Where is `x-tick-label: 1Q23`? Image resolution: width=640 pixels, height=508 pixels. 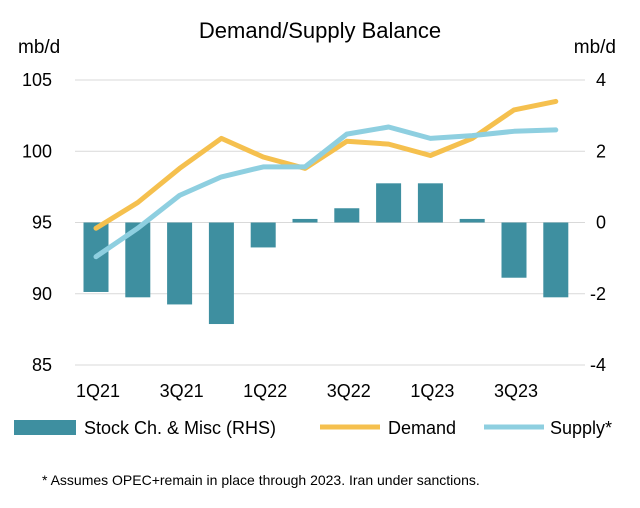 x-tick-label: 1Q23 is located at coordinates (432, 391).